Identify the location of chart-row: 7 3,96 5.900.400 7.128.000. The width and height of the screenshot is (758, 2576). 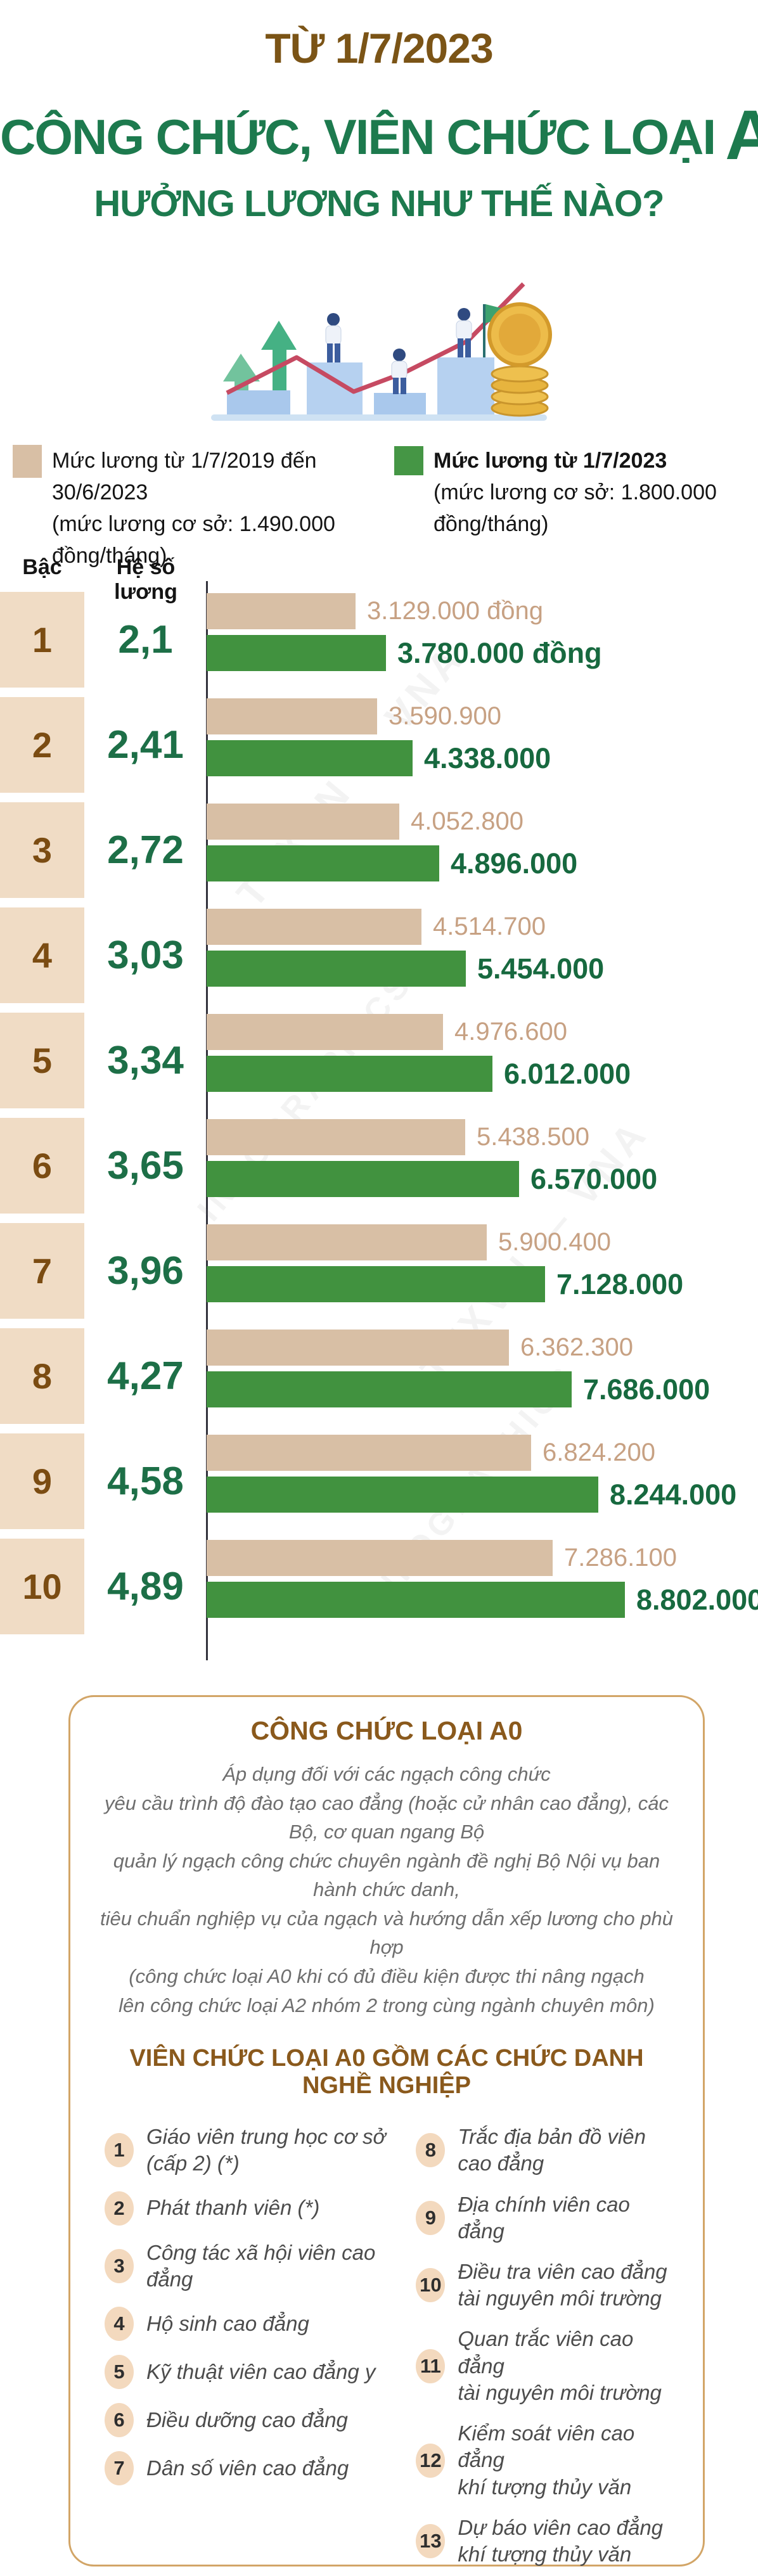
(379, 1275).